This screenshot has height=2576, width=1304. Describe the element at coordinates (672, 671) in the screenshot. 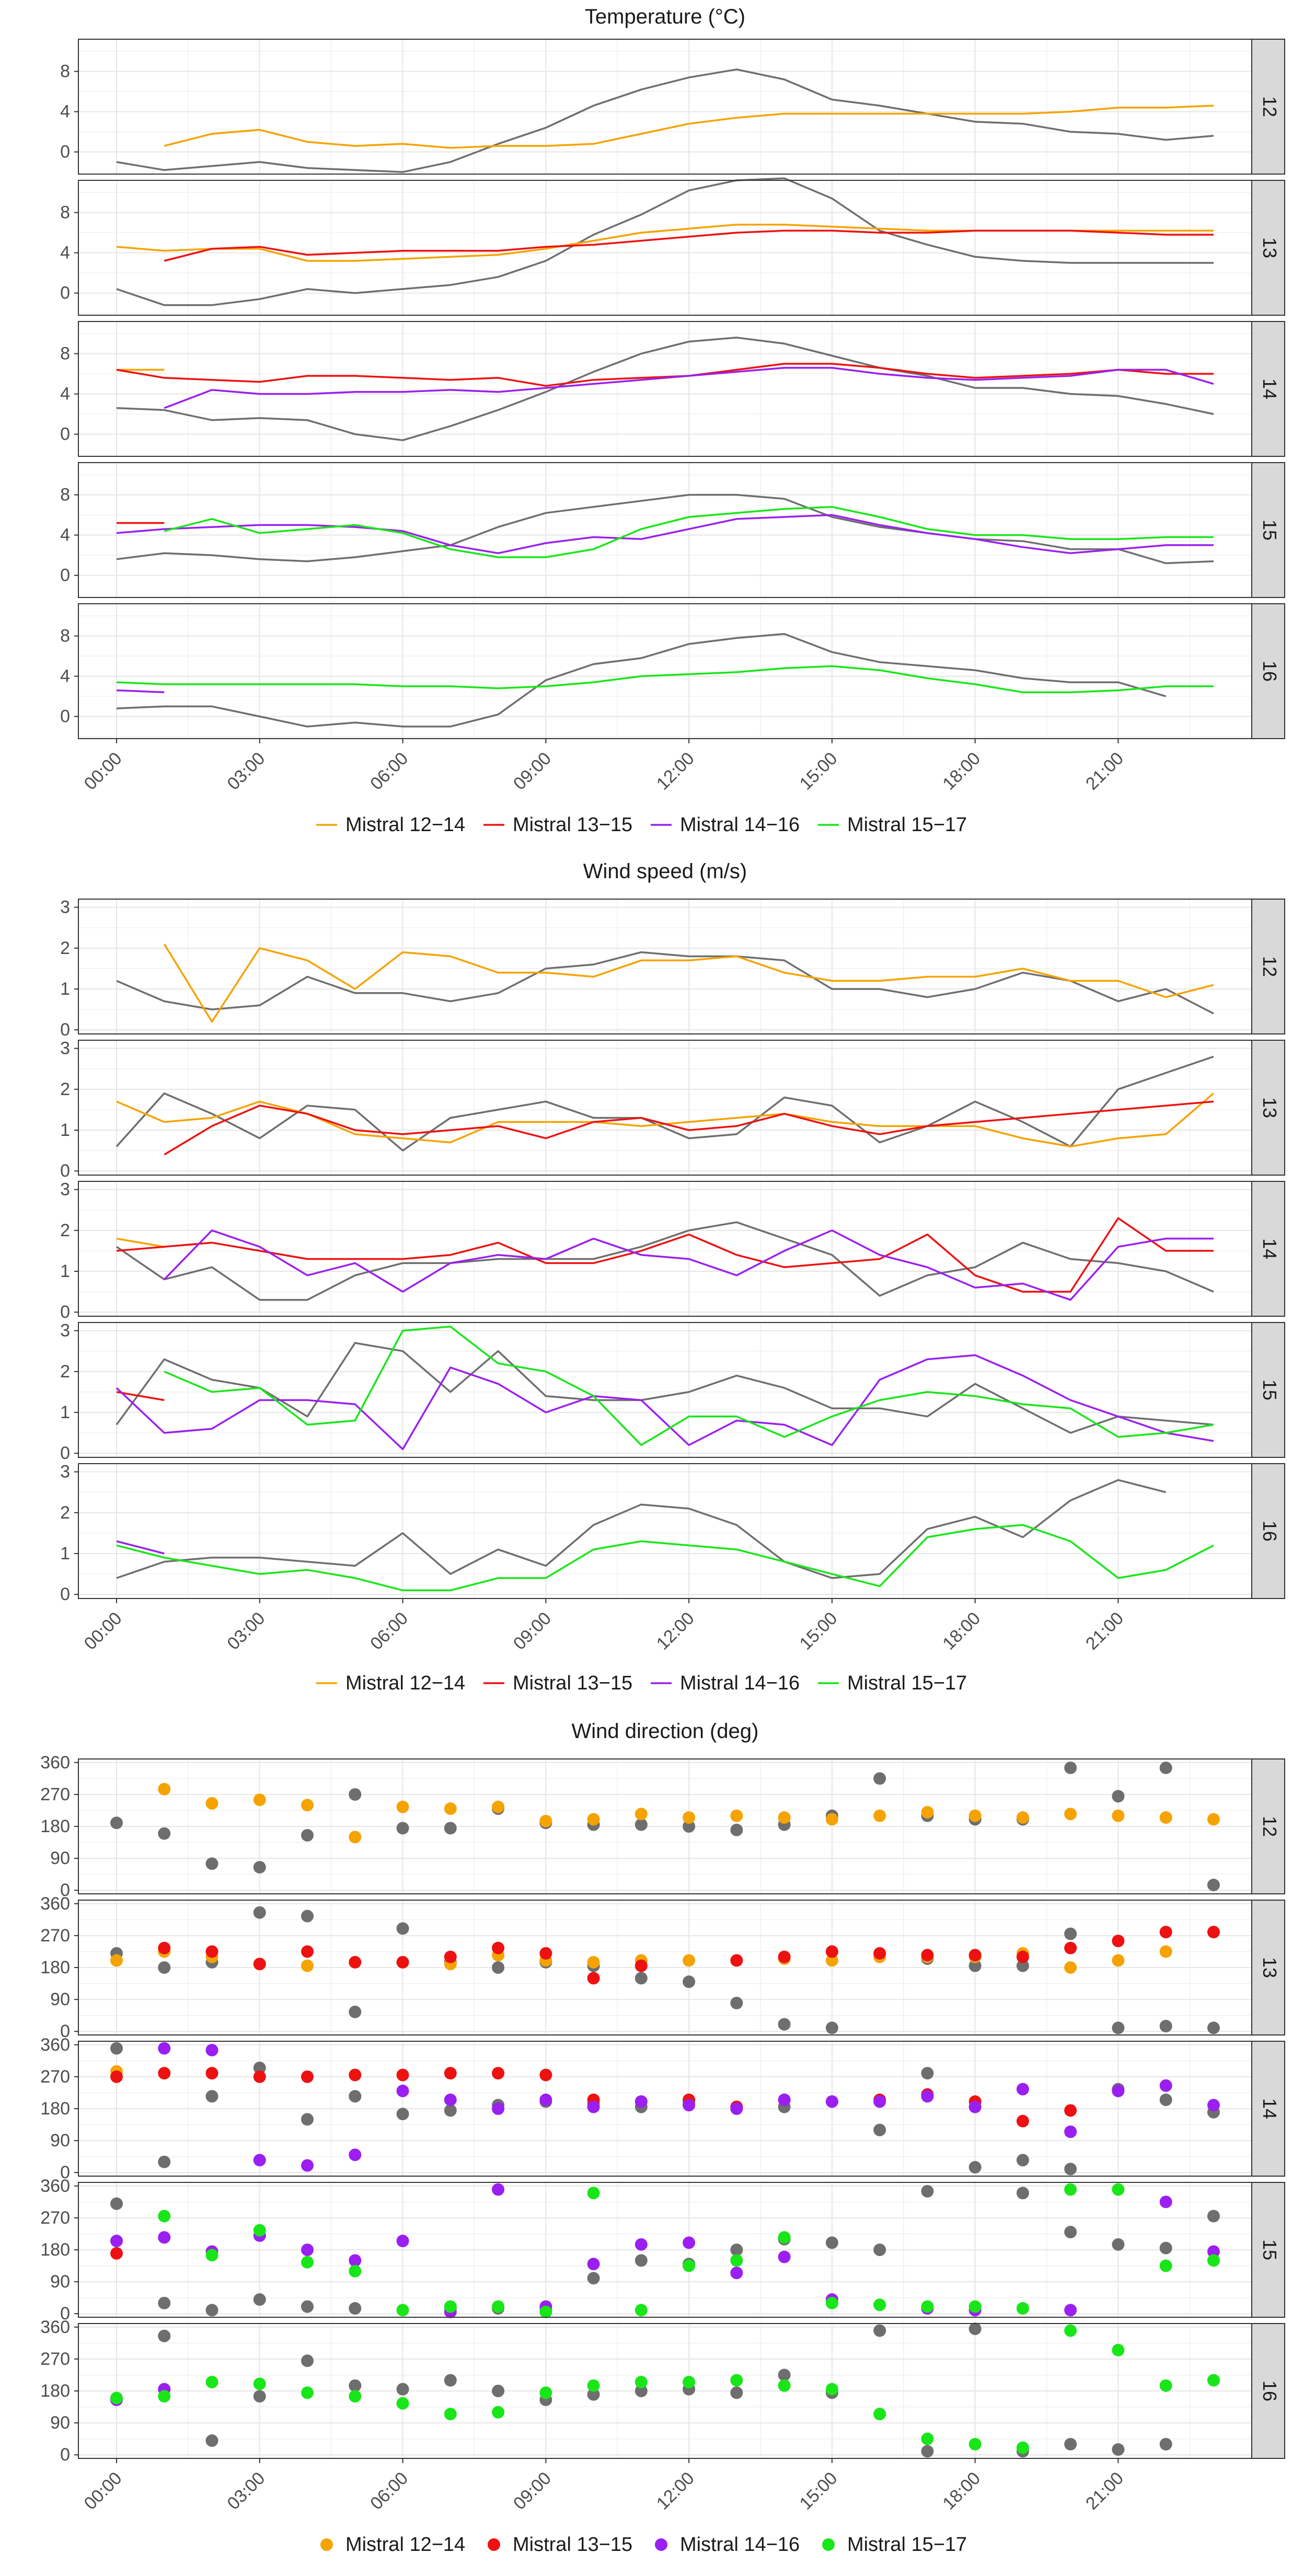

I see `panel-16: 0 4 8 16` at that location.